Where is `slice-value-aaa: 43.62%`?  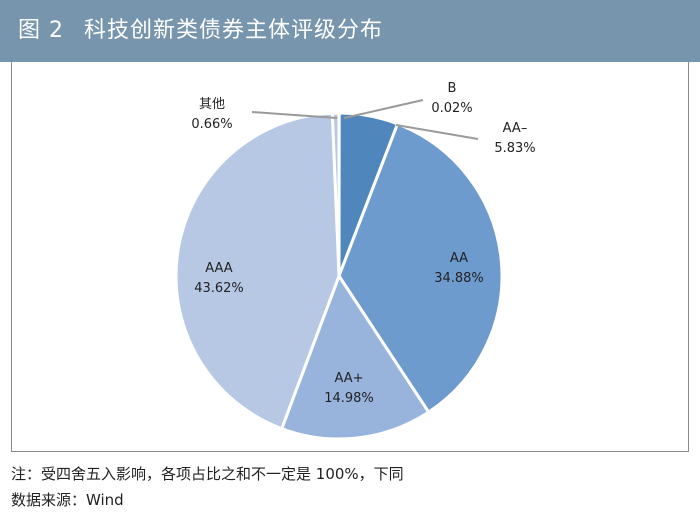
slice-value-aaa: 43.62% is located at coordinates (219, 288).